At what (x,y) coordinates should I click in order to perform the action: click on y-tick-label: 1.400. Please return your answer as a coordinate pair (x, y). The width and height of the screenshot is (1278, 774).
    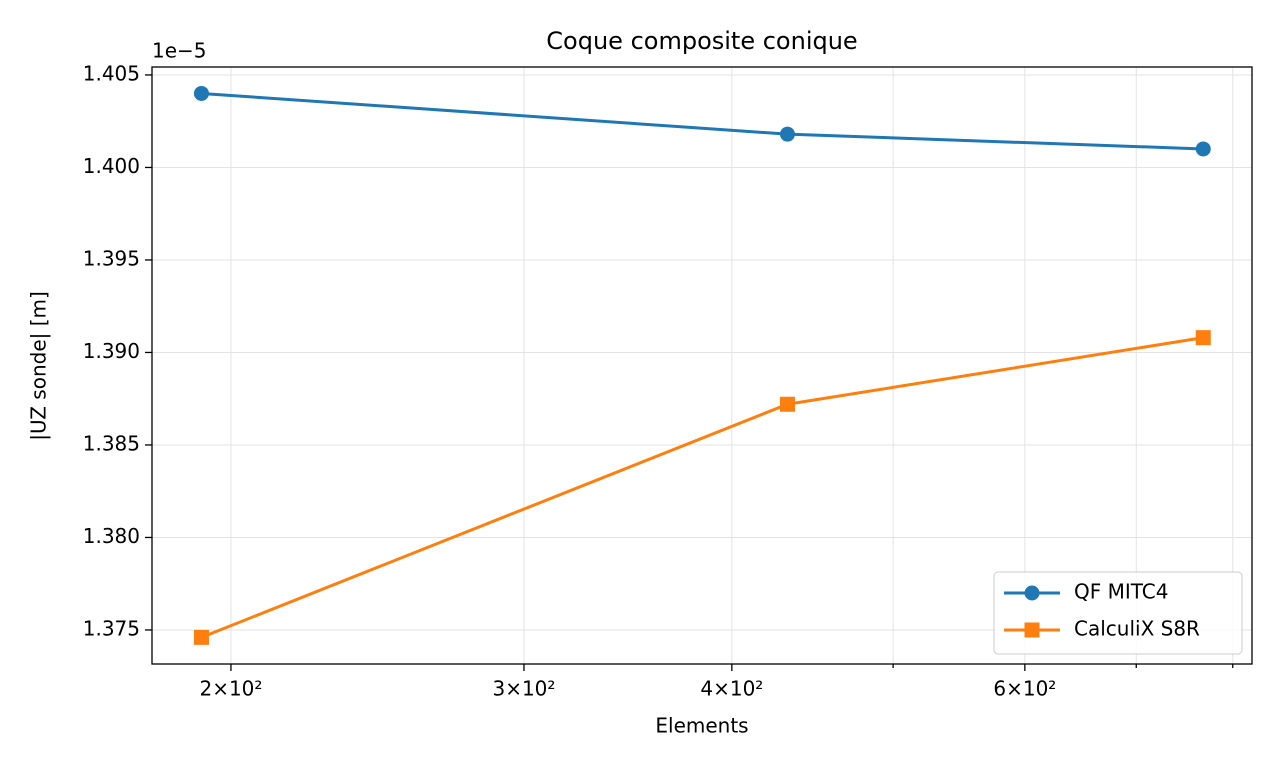
    Looking at the image, I should click on (111, 166).